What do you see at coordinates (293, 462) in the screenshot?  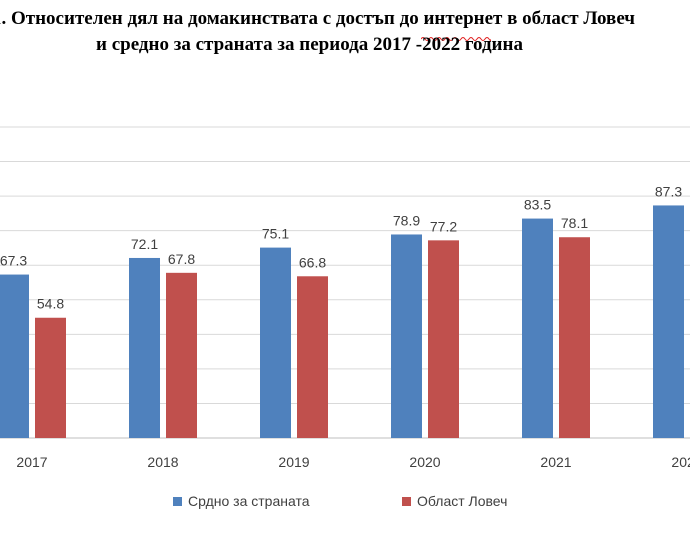 I see `x-tick-label-2019: 2019` at bounding box center [293, 462].